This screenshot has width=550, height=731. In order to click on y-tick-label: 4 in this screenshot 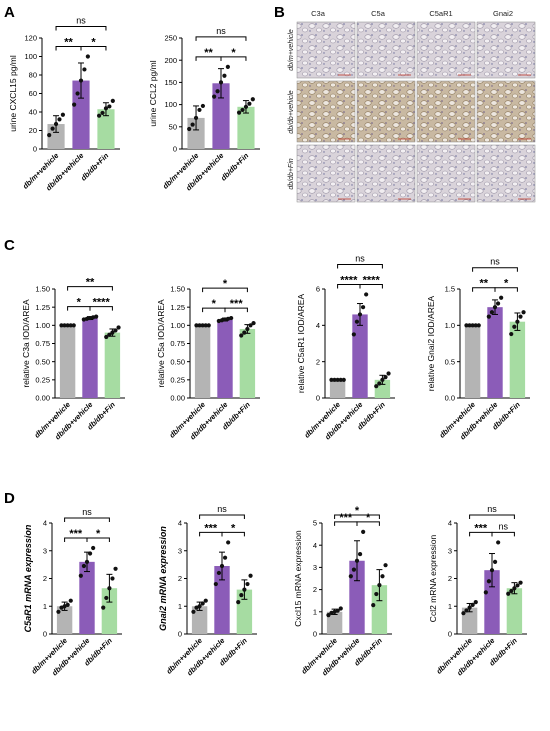, I will do `click(180, 523)`.